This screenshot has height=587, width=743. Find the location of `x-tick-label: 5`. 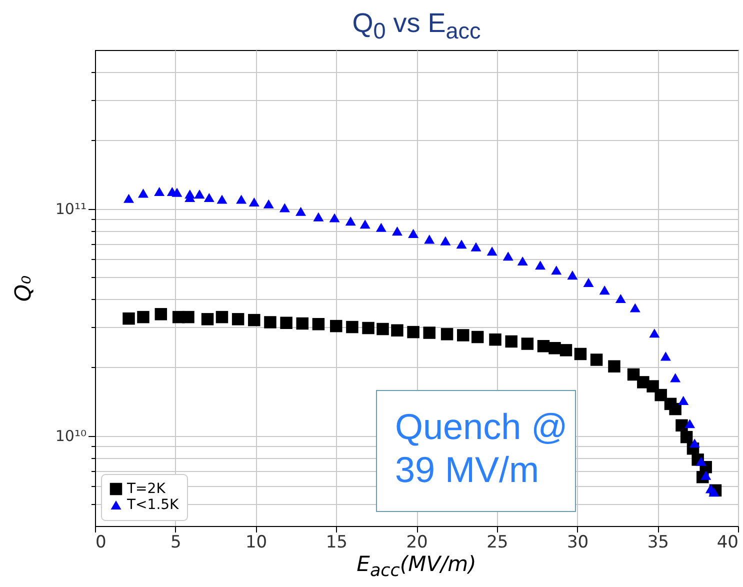

x-tick-label: 5 is located at coordinates (176, 542).